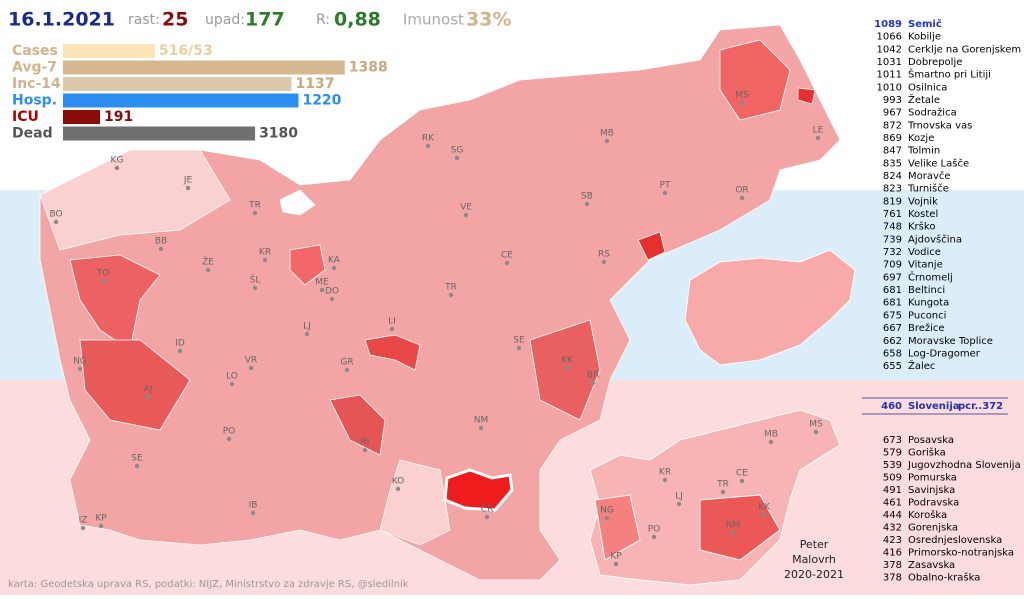  Describe the element at coordinates (944, 578) in the screenshot. I see `region-name: Obalno-kraška` at that location.